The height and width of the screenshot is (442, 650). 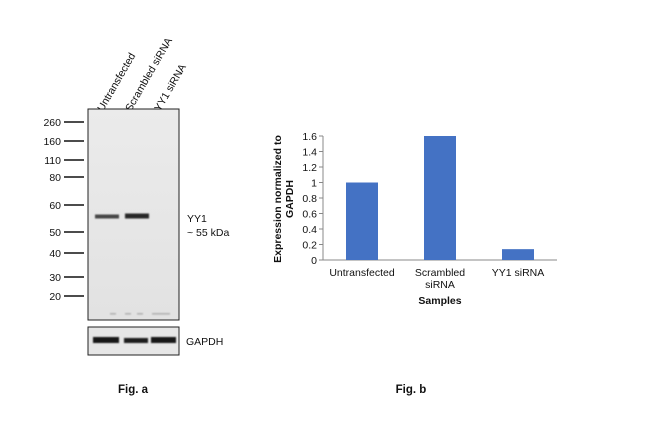 What do you see at coordinates (197, 219) in the screenshot?
I see `band-label-yy1: YY1` at bounding box center [197, 219].